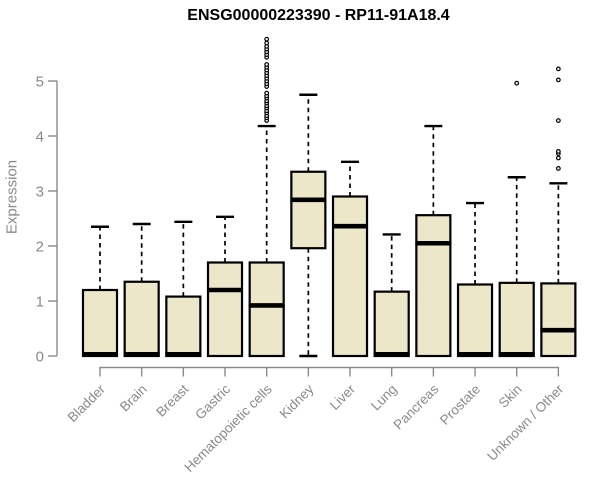  Describe the element at coordinates (297, 401) in the screenshot. I see `category-label: Kidney` at that location.